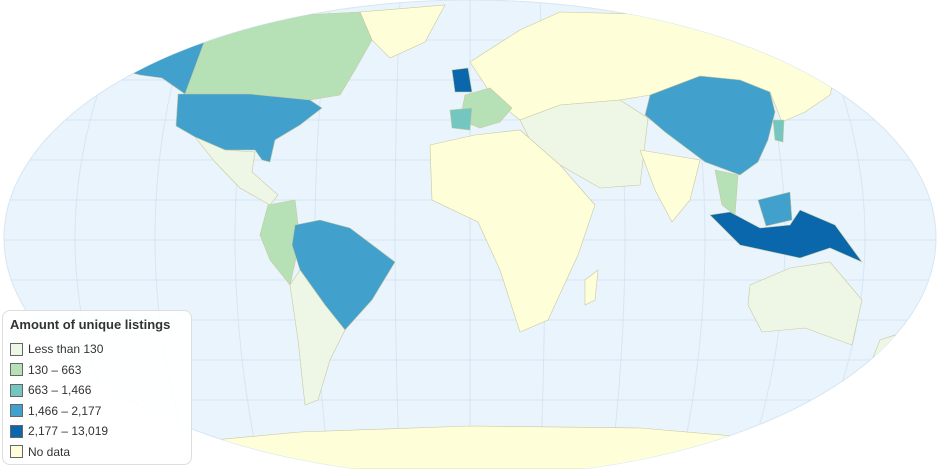 This screenshot has width=940, height=469. I want to click on region-australia, so click(805, 303).